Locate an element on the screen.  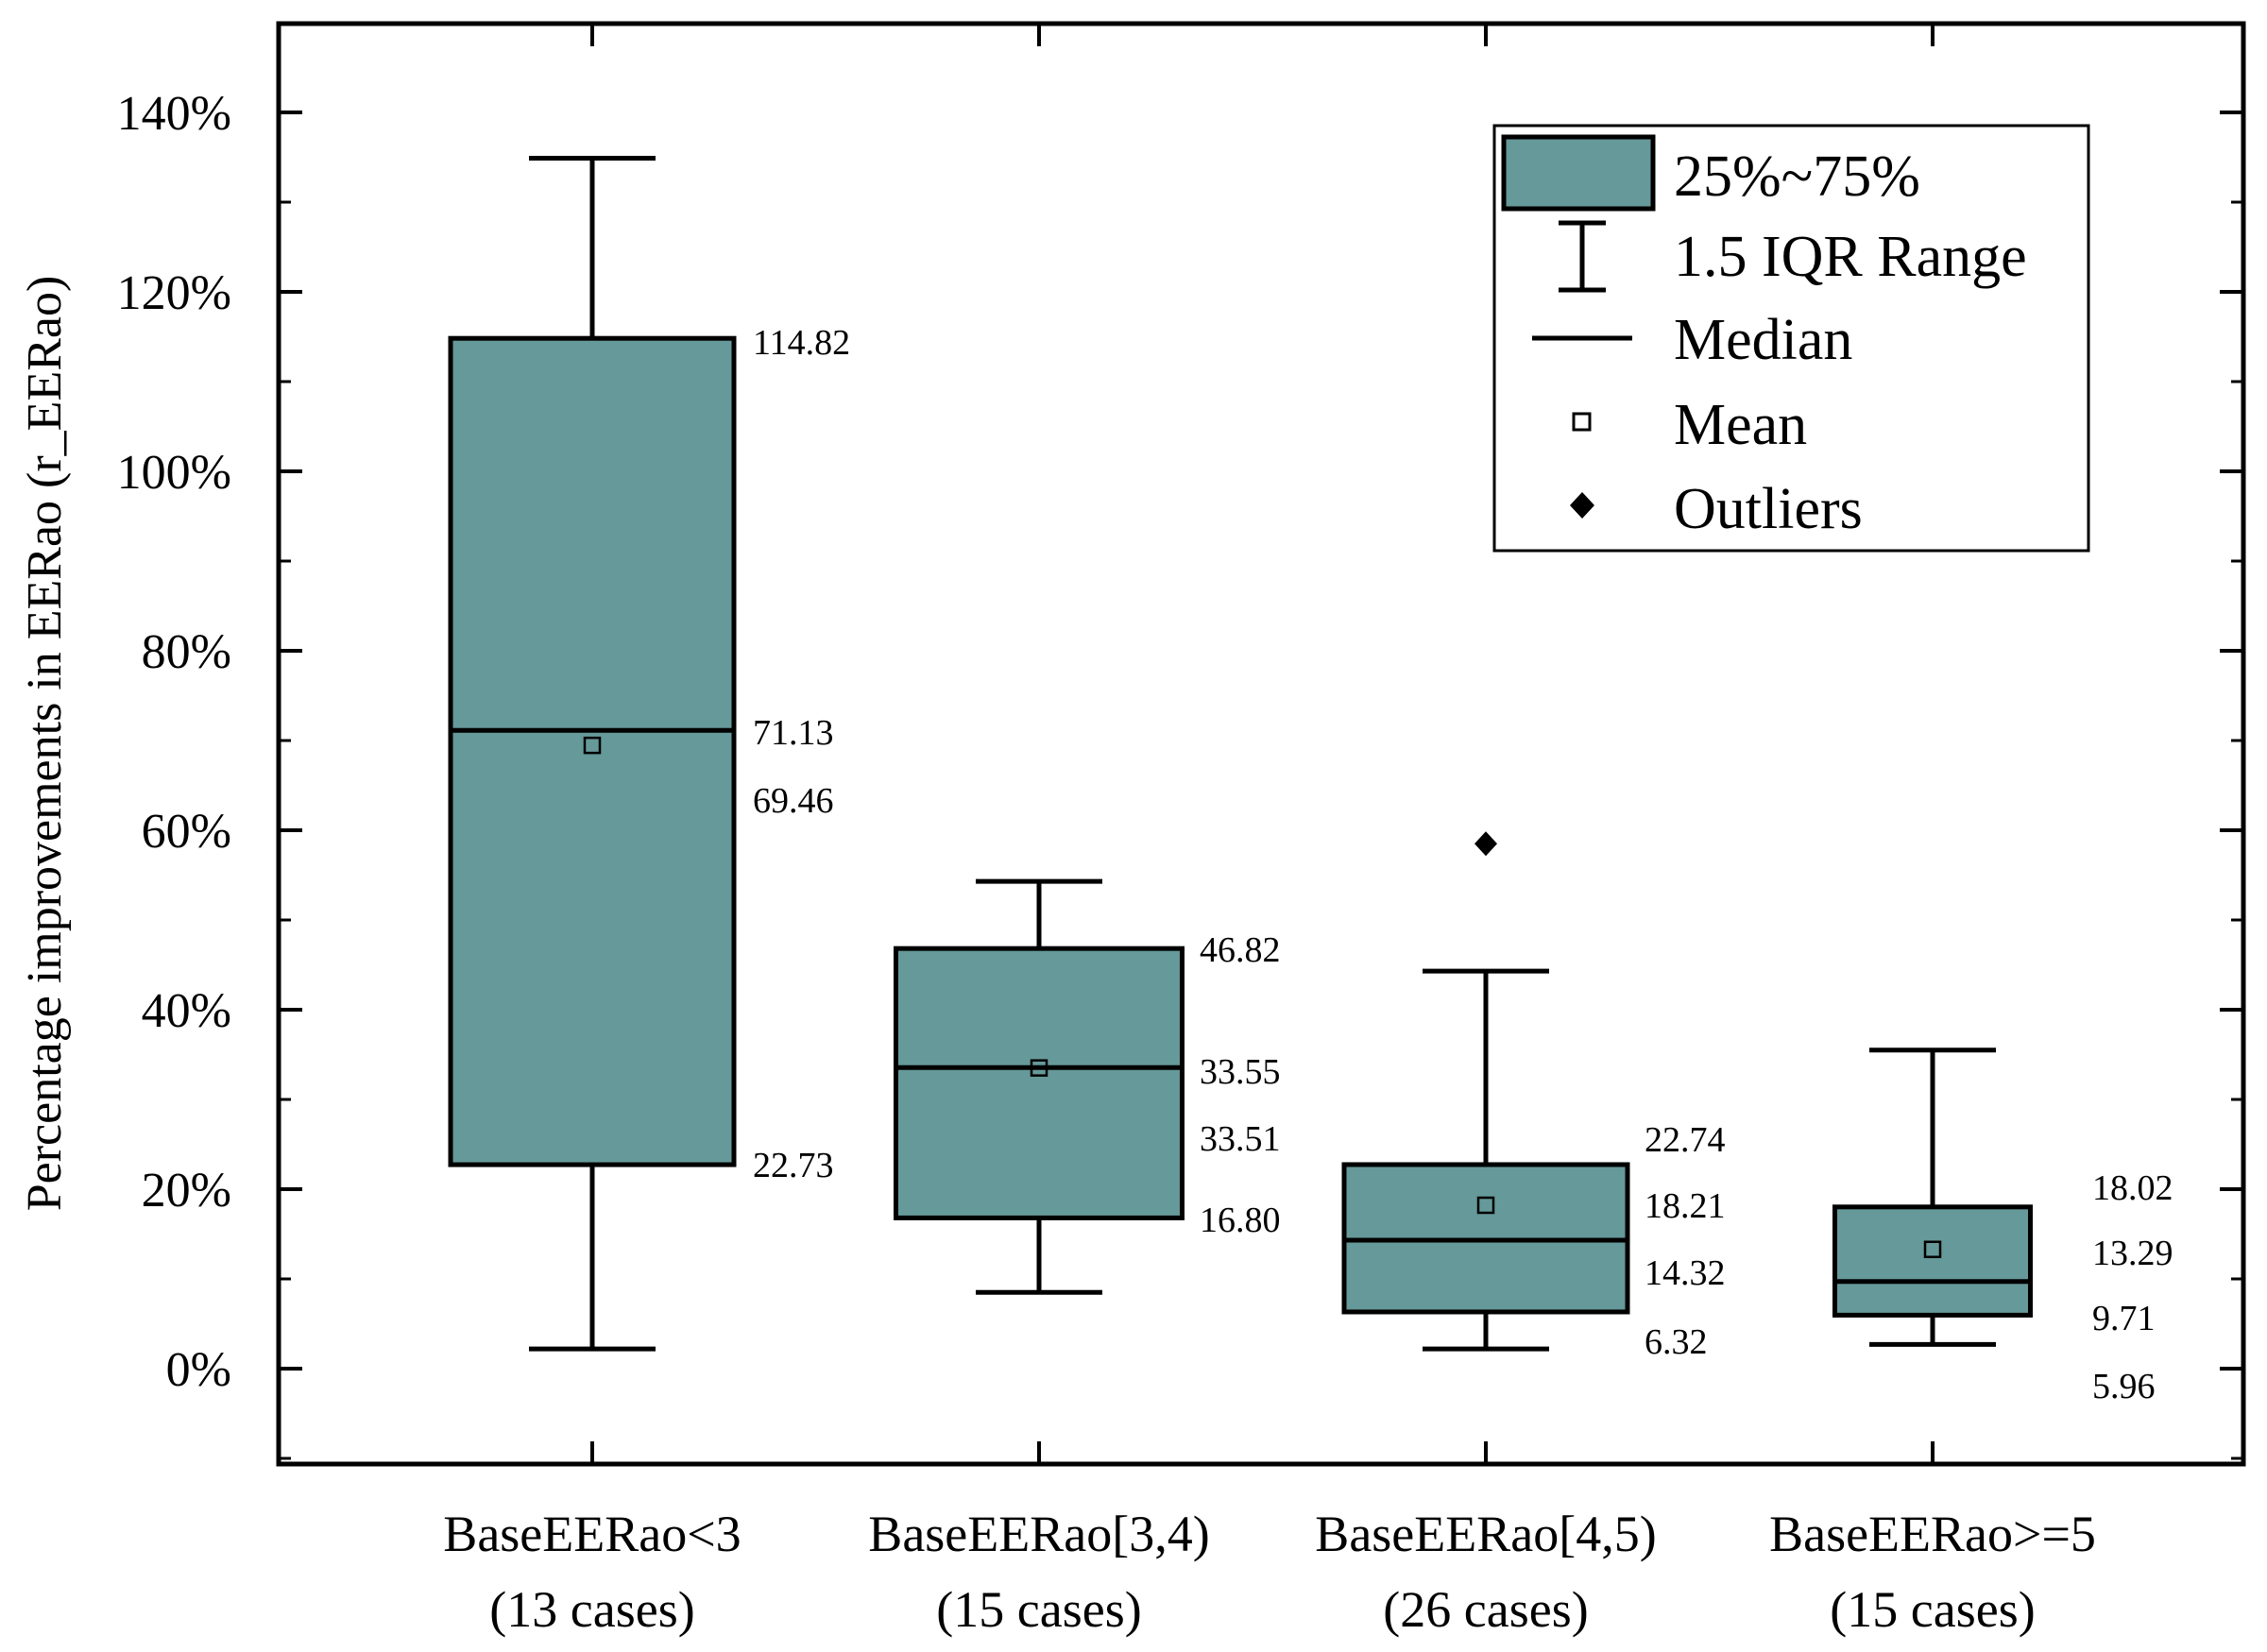
y-tick-label: 140% is located at coordinates (174, 114).